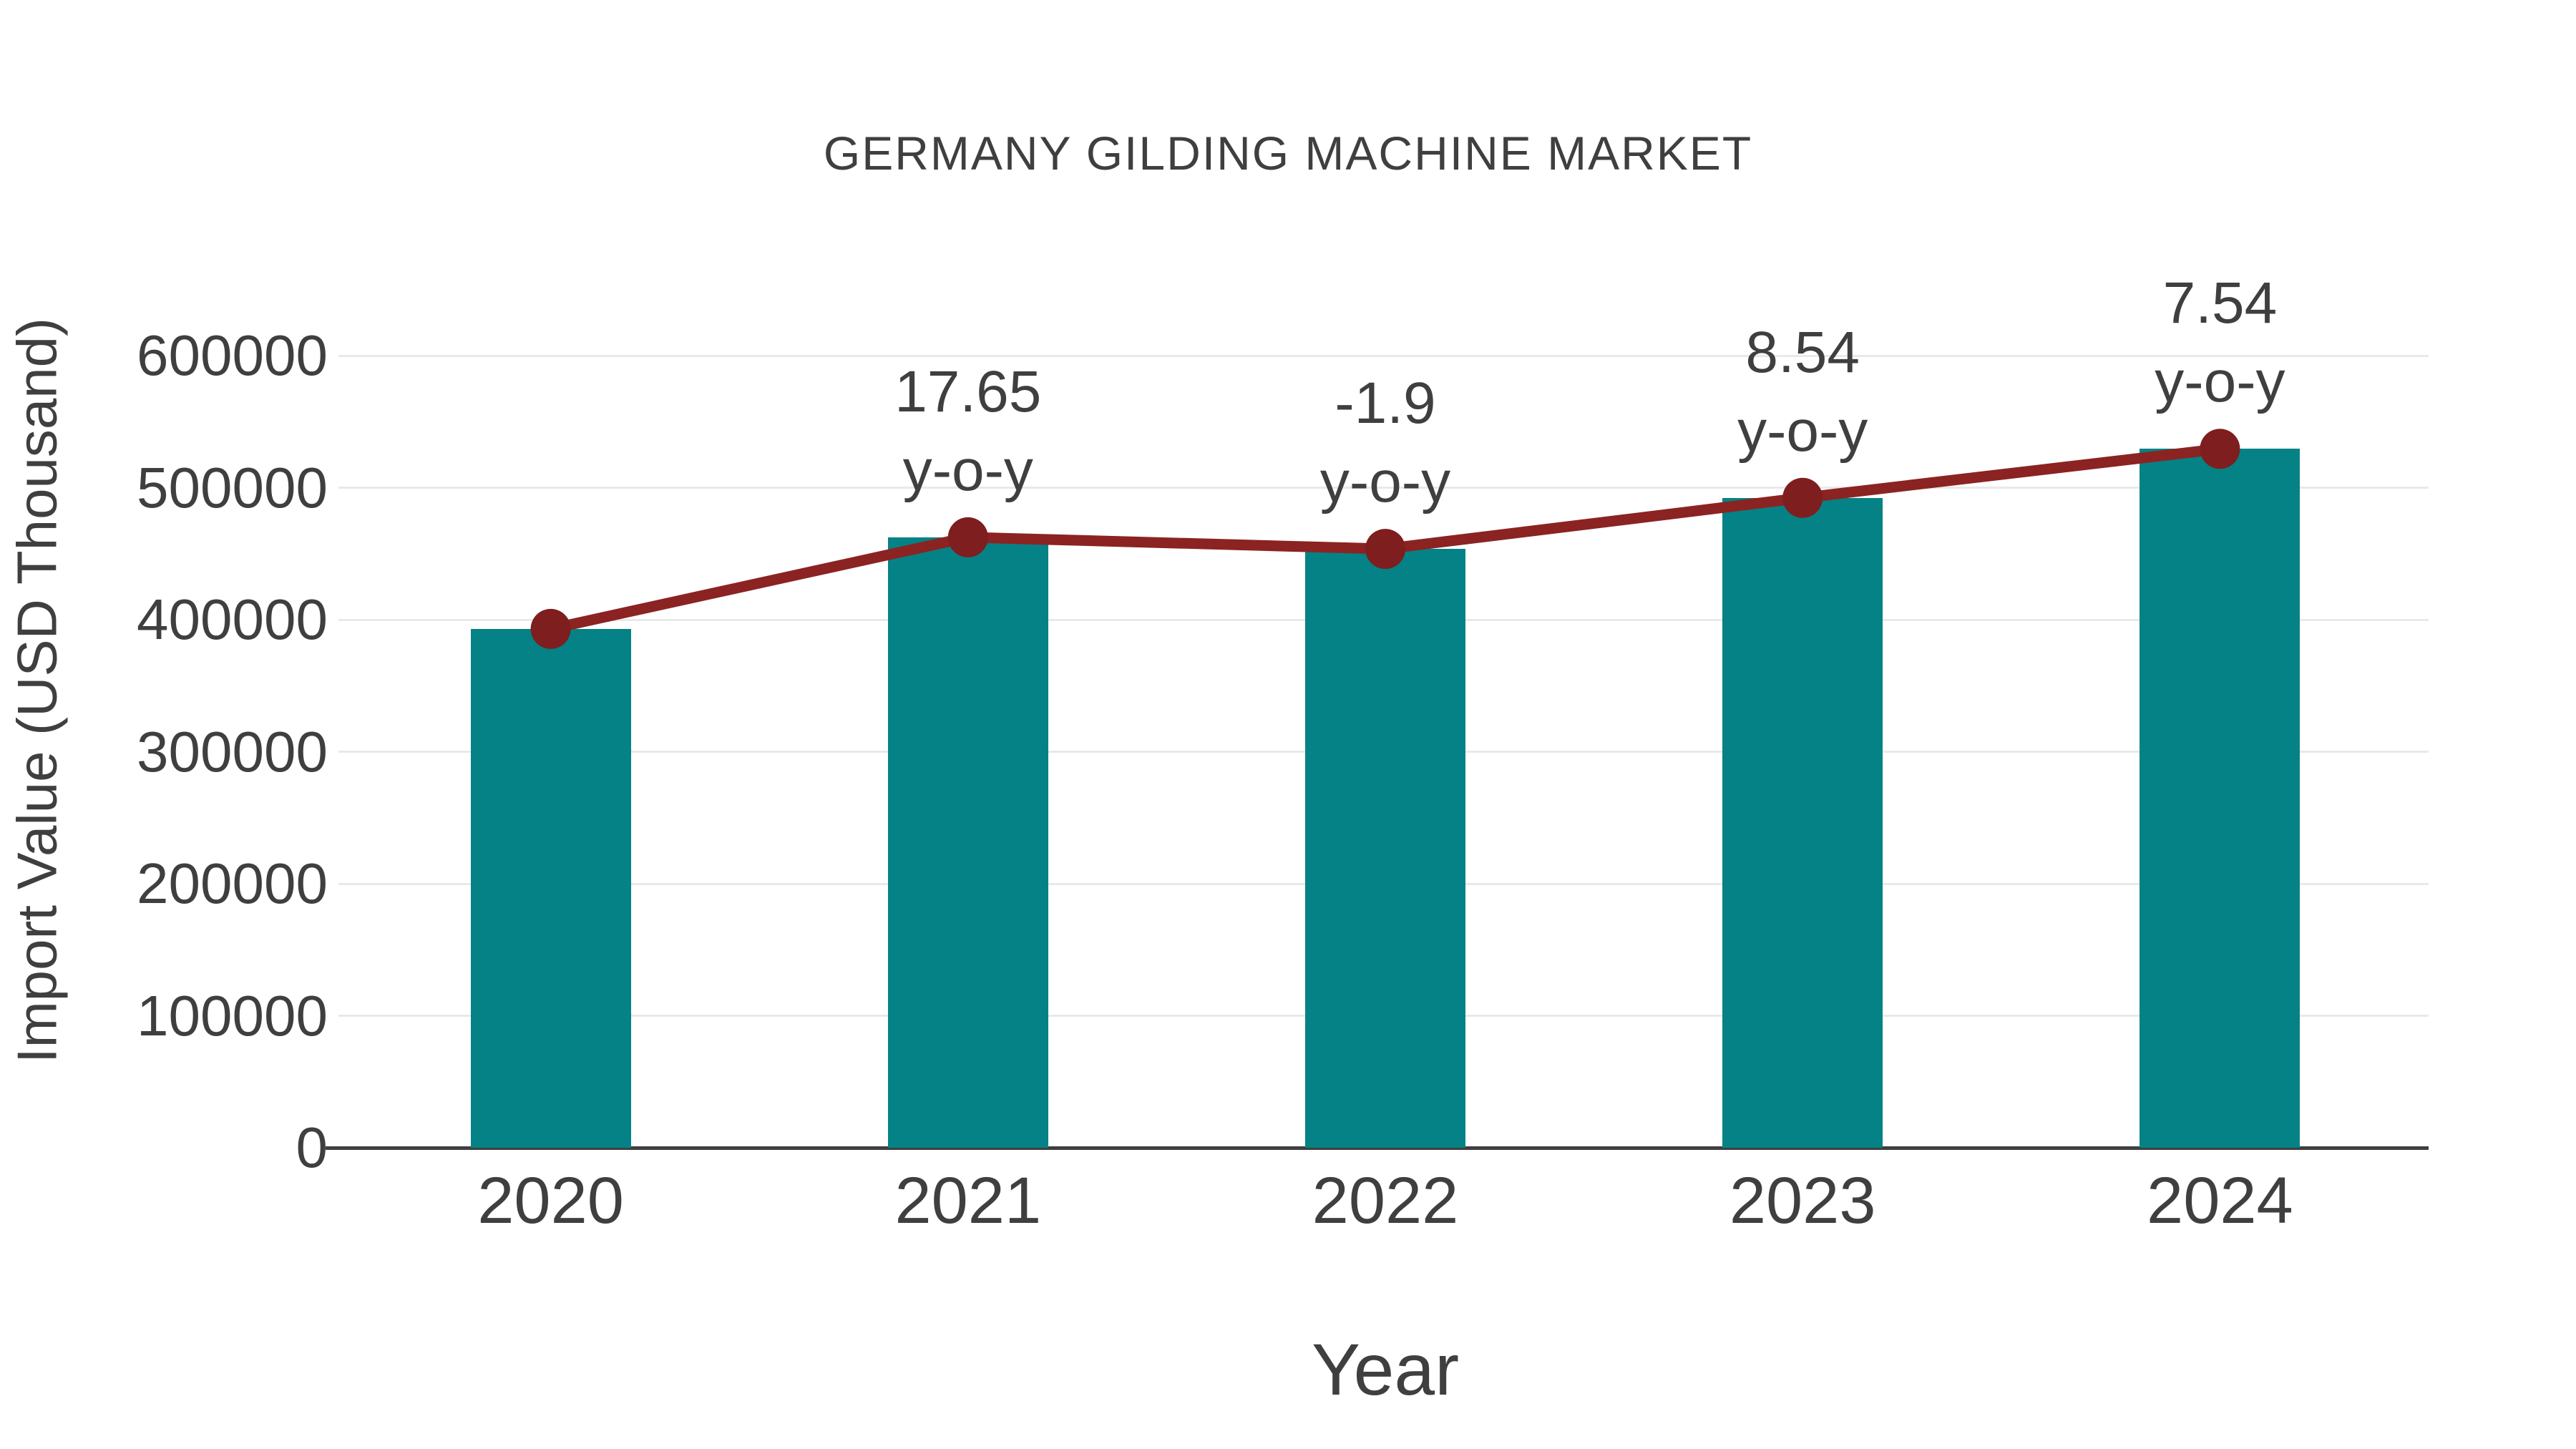 Image resolution: width=2576 pixels, height=1449 pixels. Describe the element at coordinates (2220, 798) in the screenshot. I see `bar-2024` at that location.